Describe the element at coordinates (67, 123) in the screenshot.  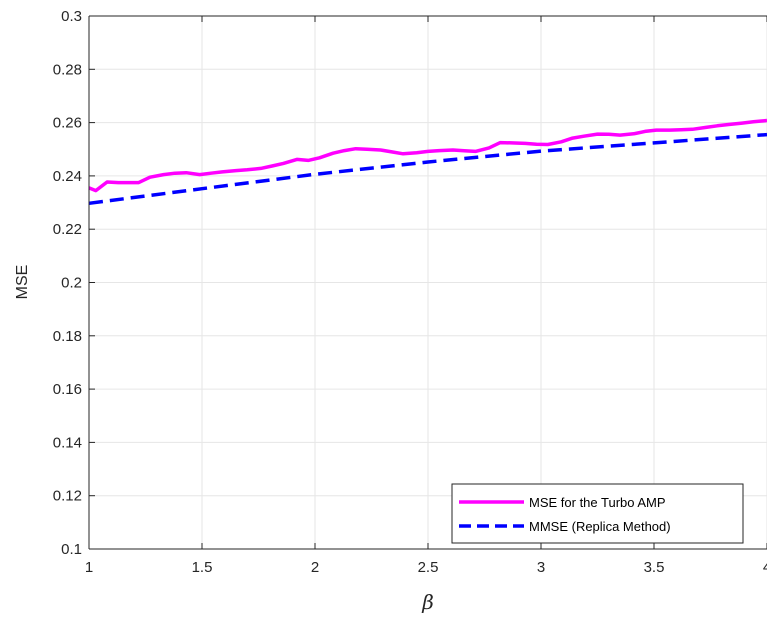
I see `y-tick-label-8: 0.26` at that location.